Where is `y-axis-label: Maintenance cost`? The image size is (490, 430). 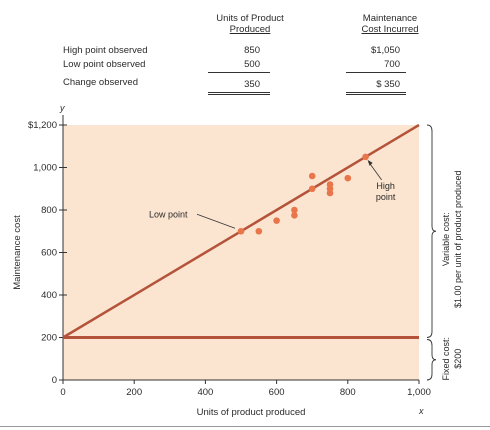 y-axis-label: Maintenance cost is located at coordinates (17, 252).